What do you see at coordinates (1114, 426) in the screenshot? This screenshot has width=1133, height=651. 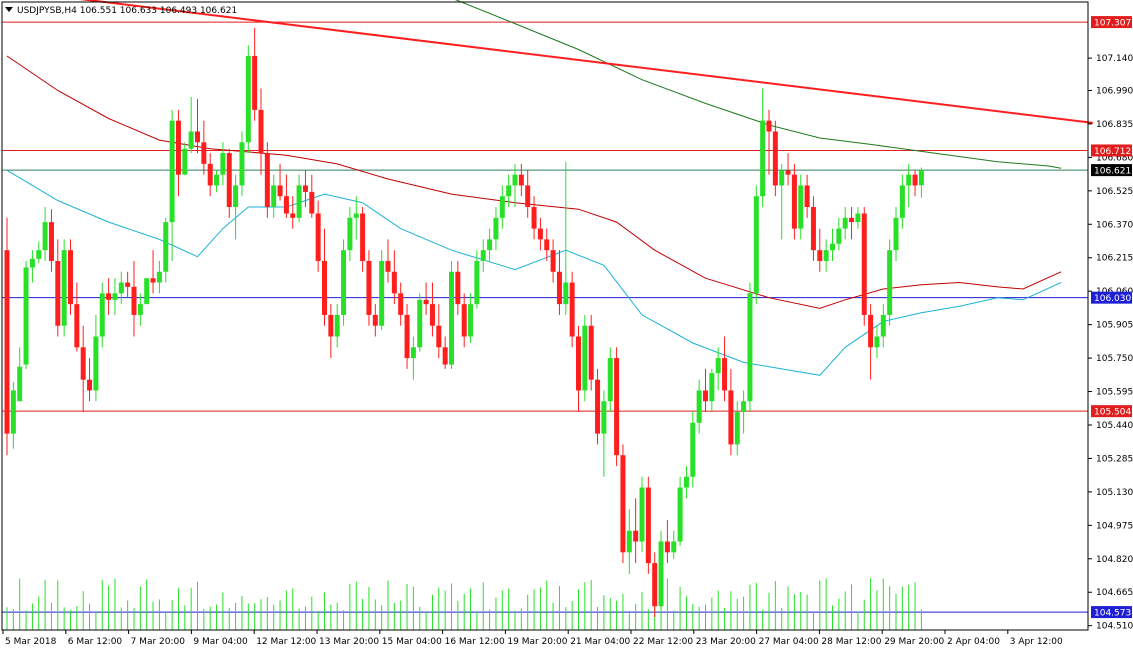 I see `y-tick-label: 105.440` at bounding box center [1114, 426].